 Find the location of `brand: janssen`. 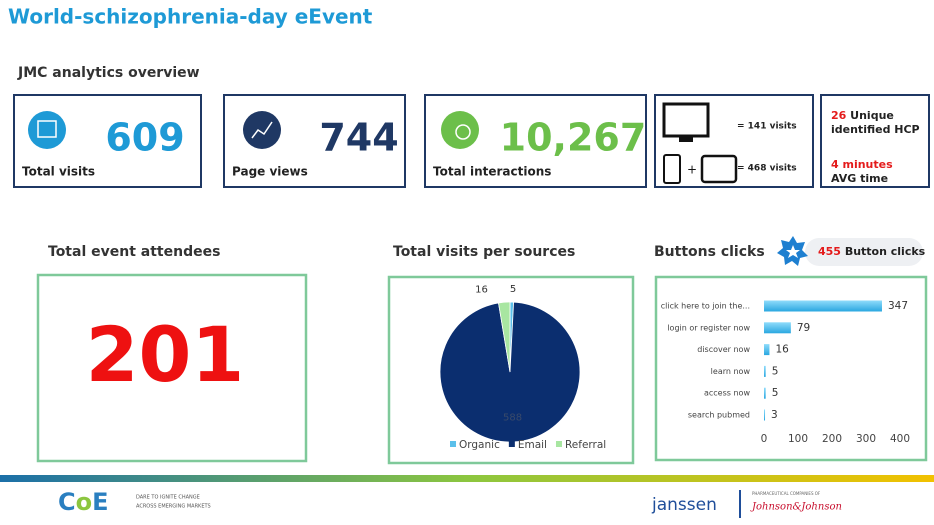

brand: janssen is located at coordinates (684, 505).